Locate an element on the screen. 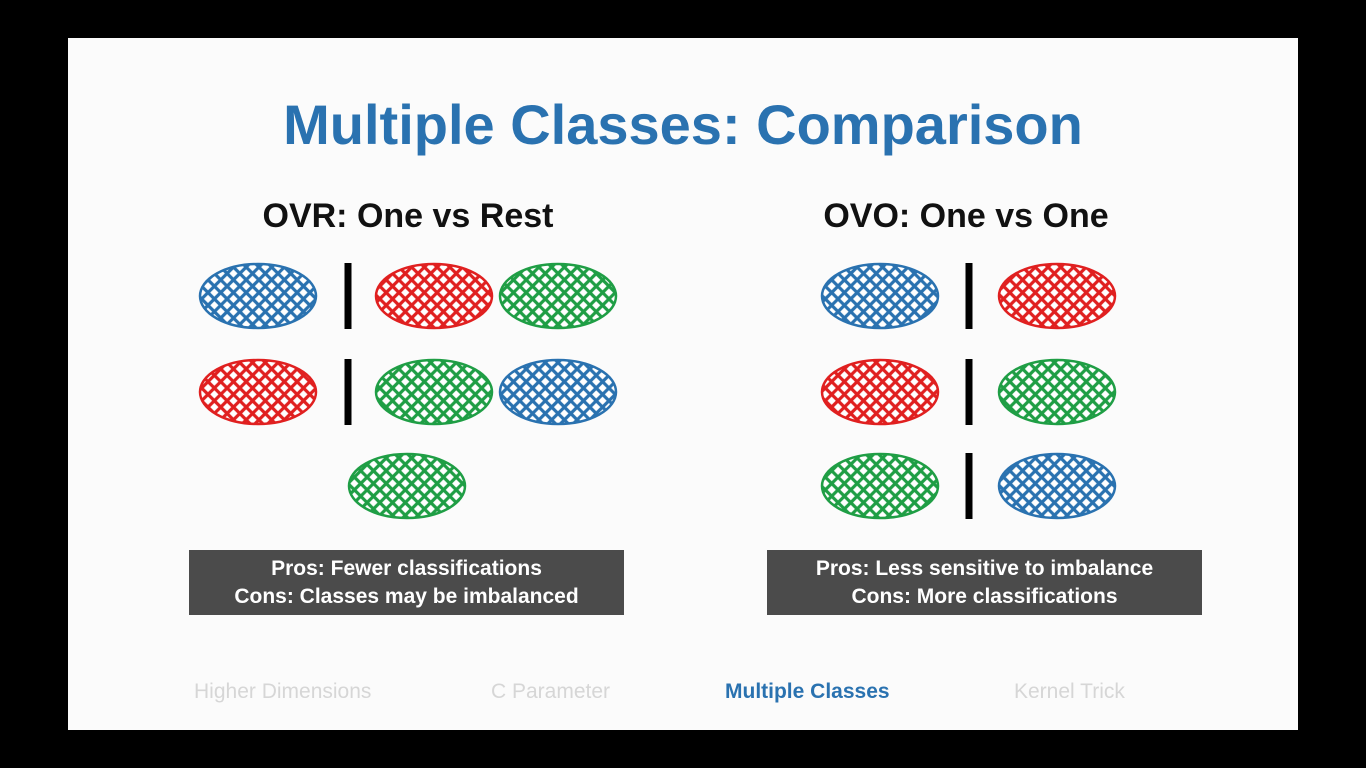 Image resolution: width=1366 pixels, height=768 pixels. ovo-row-3-class-b-blue is located at coordinates (1057, 486).